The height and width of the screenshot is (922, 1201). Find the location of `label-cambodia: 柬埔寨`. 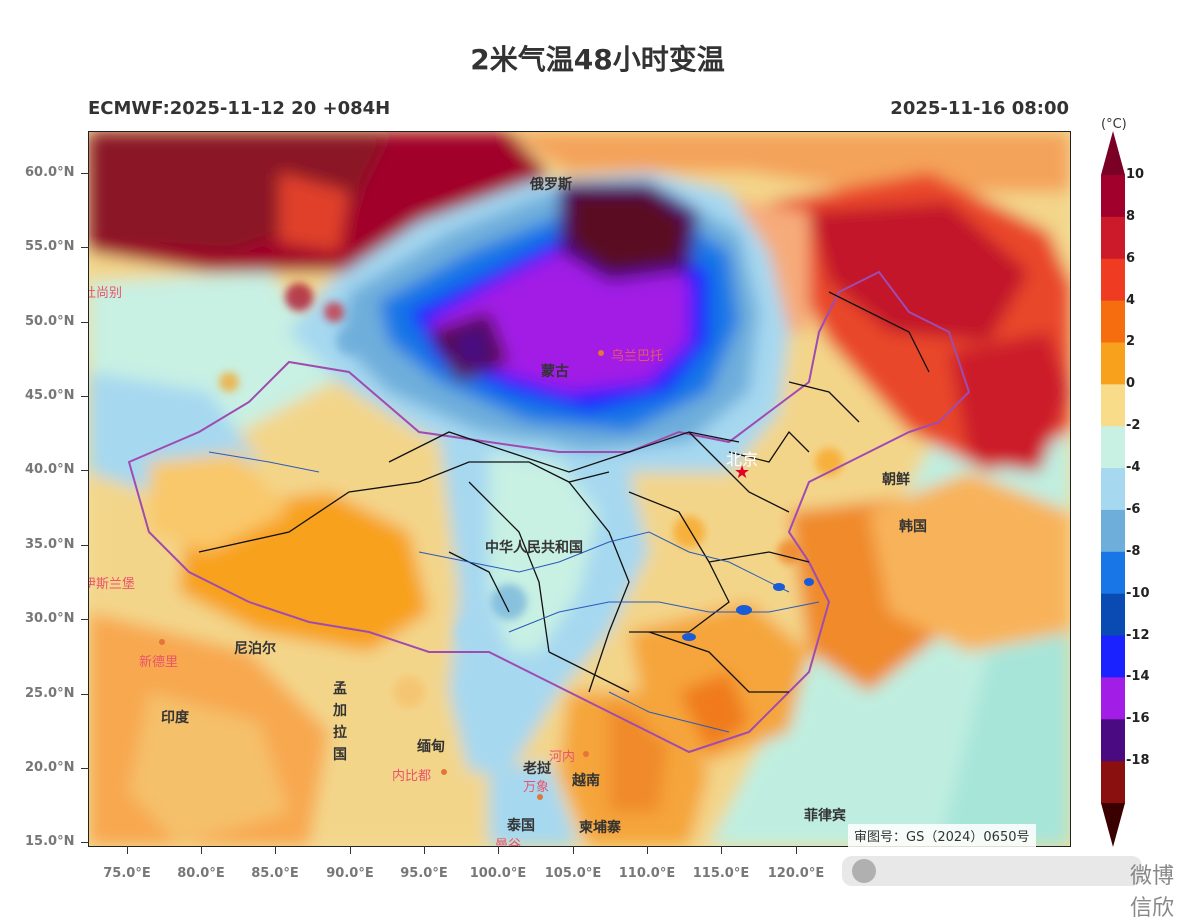

label-cambodia: 柬埔寨 is located at coordinates (600, 828).